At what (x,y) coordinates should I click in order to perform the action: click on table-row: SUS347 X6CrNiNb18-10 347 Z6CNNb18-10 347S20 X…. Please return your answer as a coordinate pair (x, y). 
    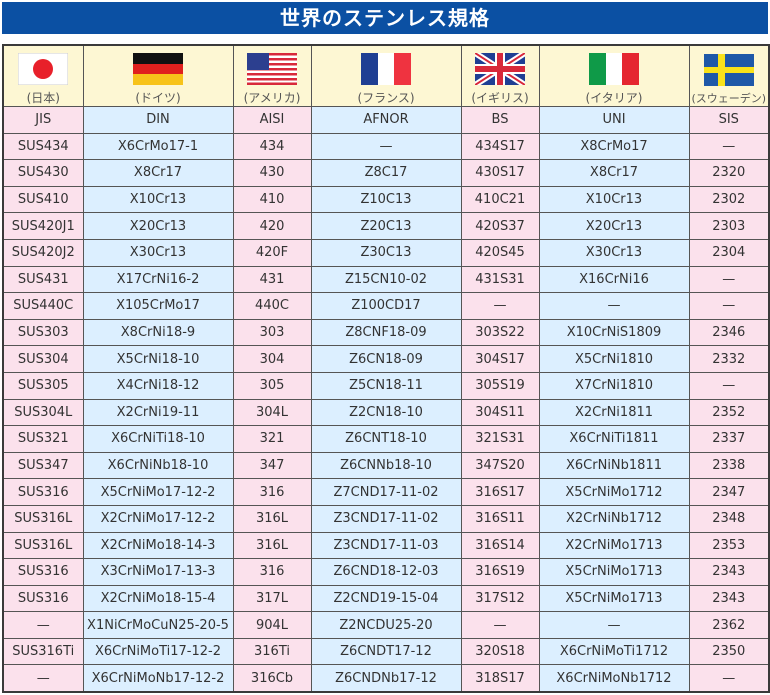
    Looking at the image, I should click on (386, 465).